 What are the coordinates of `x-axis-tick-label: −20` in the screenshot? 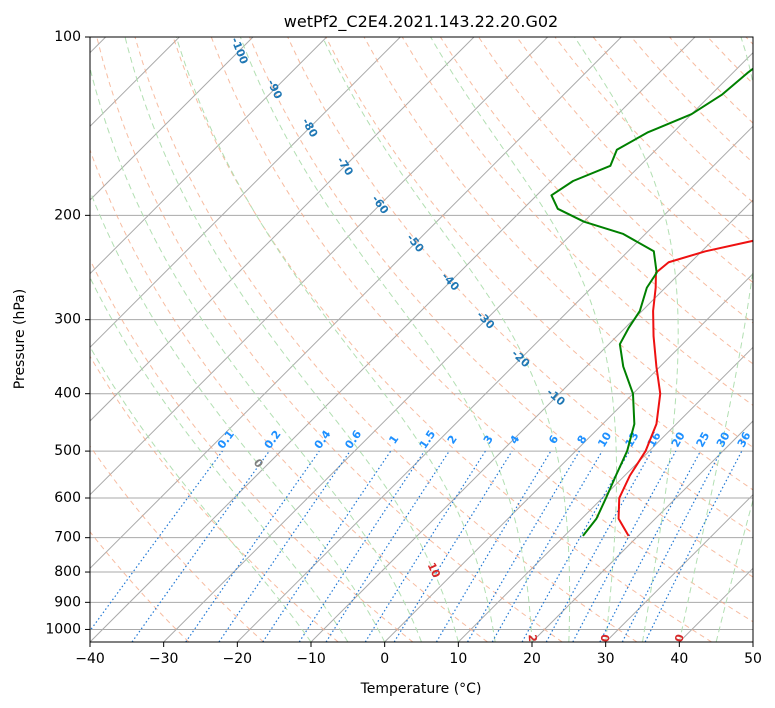 It's located at (238, 659).